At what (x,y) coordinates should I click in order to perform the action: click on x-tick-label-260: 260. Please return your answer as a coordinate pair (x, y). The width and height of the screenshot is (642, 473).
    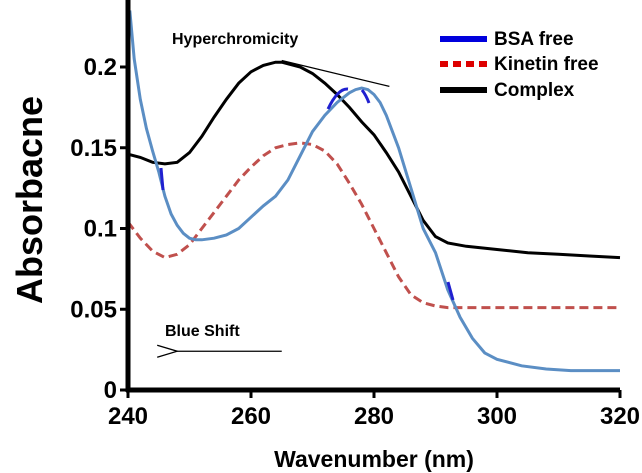
    Looking at the image, I should click on (251, 416).